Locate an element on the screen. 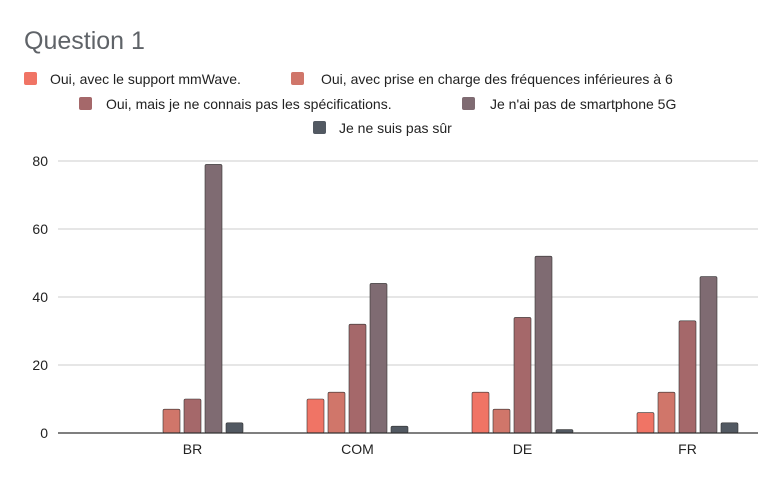 The width and height of the screenshot is (782, 483). legend-item: Je ne suis pas sûr is located at coordinates (382, 128).